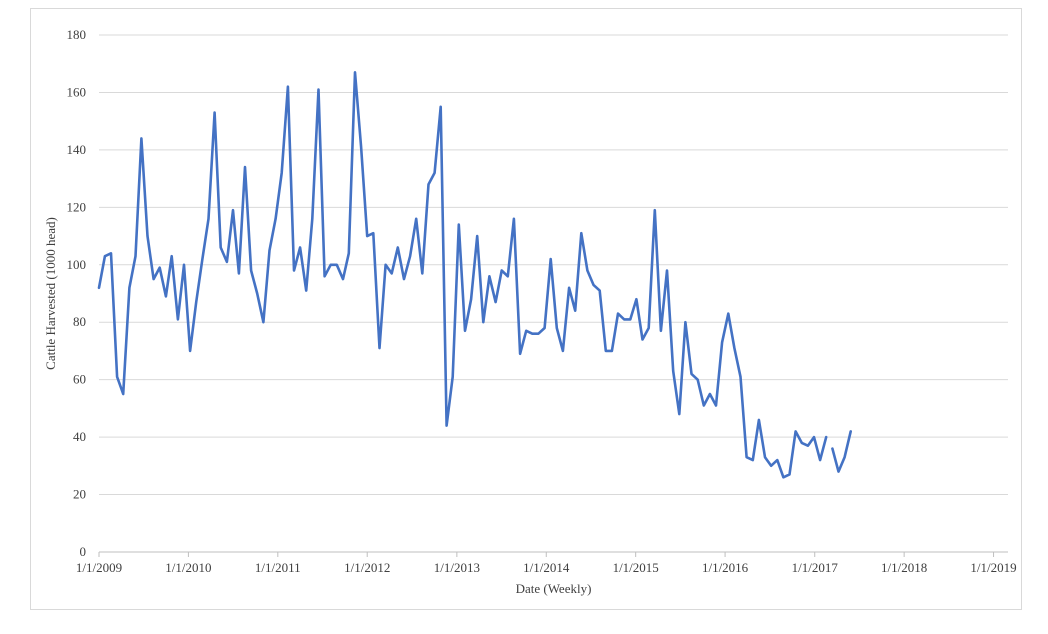 This screenshot has height=634, width=1048. Describe the element at coordinates (79, 436) in the screenshot. I see `y-tick-label: 40` at that location.